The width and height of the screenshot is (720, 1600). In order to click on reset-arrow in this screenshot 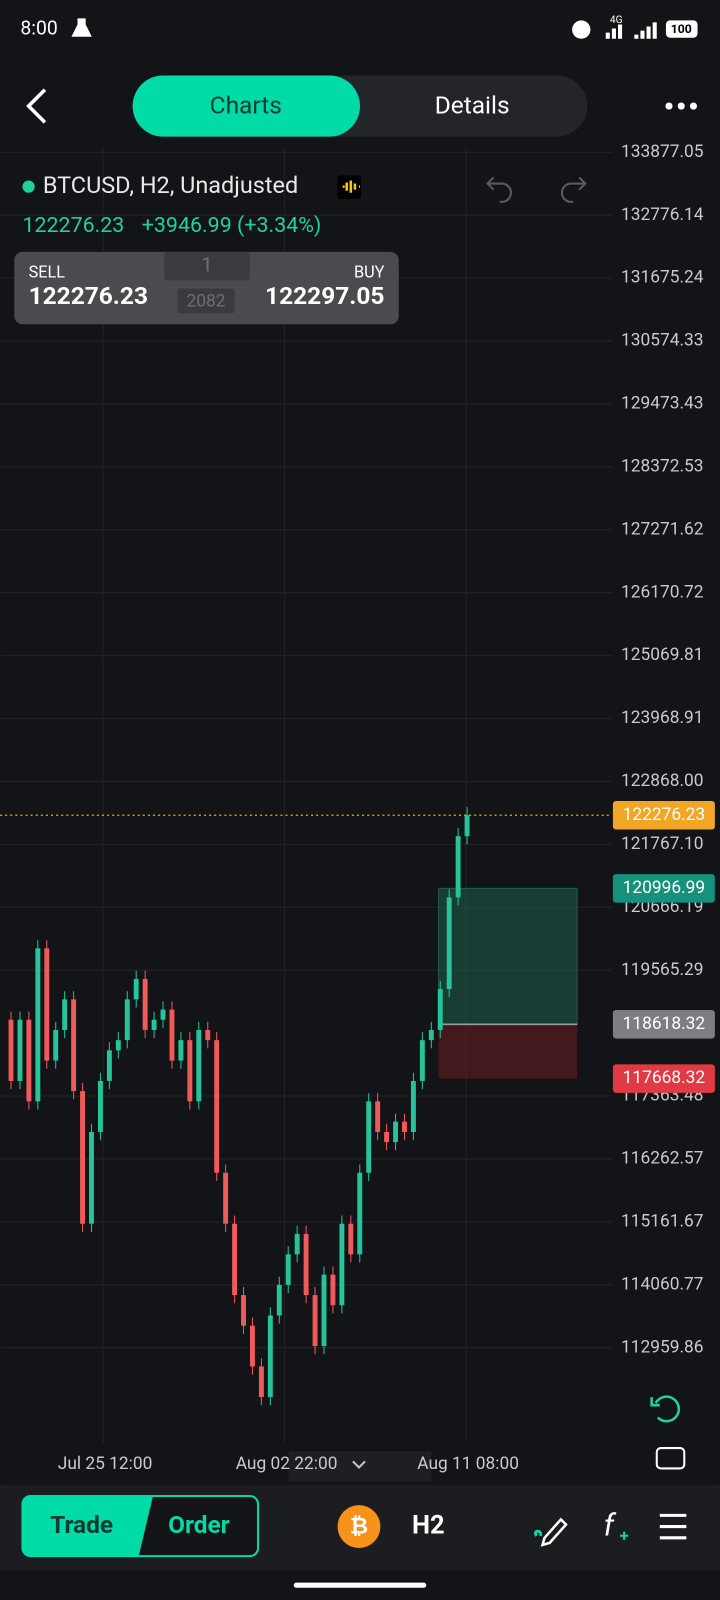, I will do `click(655, 1402)`.